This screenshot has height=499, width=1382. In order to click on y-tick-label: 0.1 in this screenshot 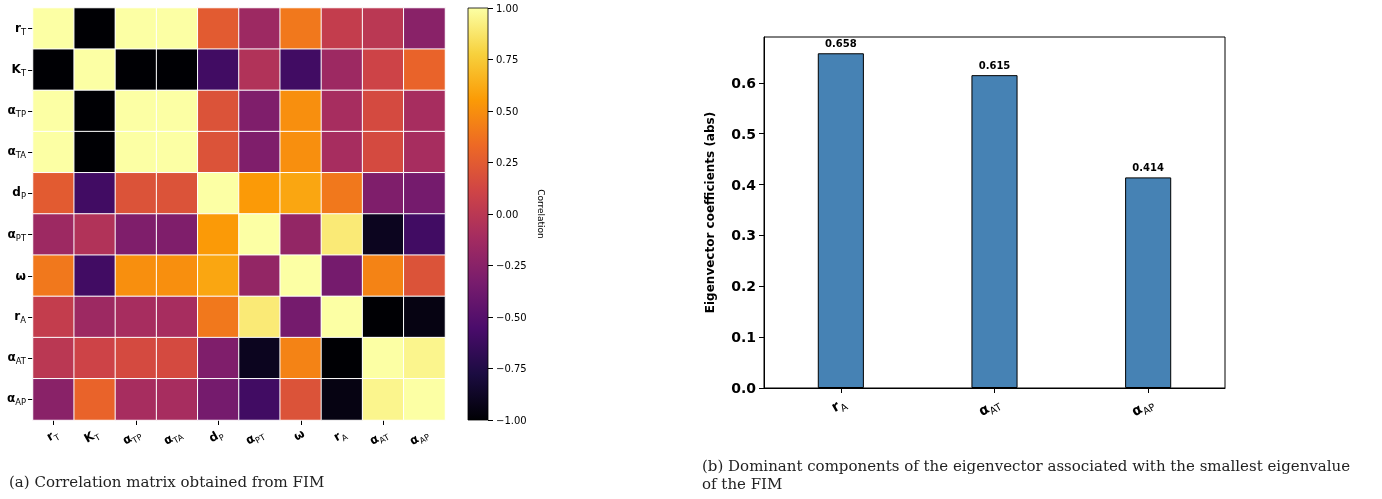, I will do `click(743, 337)`.